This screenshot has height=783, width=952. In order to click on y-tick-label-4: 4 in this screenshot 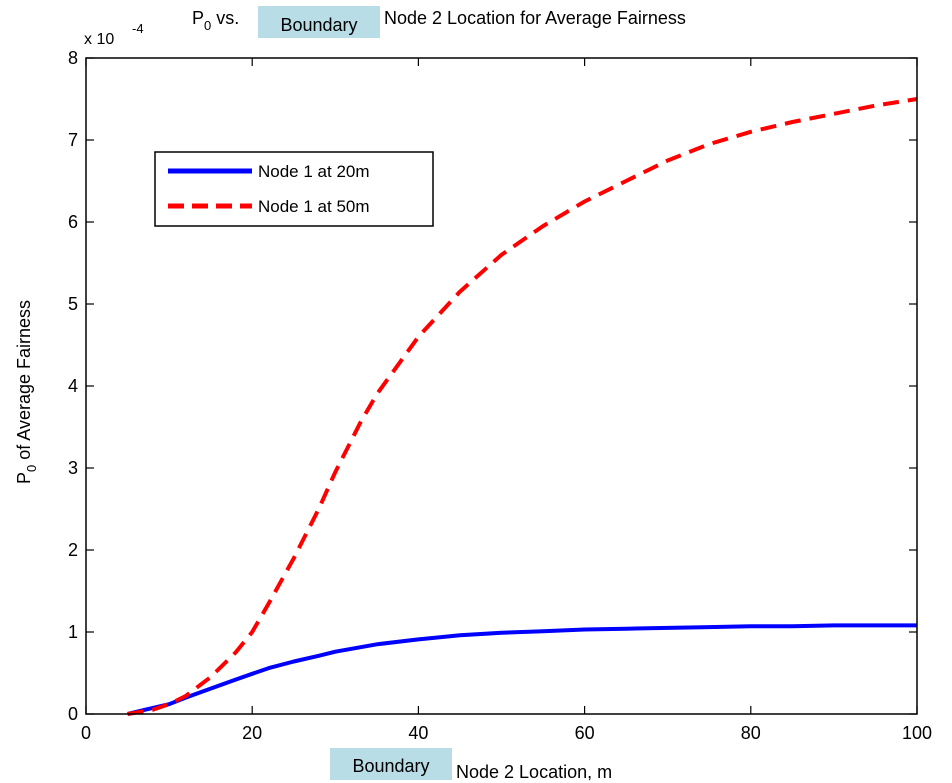, I will do `click(73, 386)`.